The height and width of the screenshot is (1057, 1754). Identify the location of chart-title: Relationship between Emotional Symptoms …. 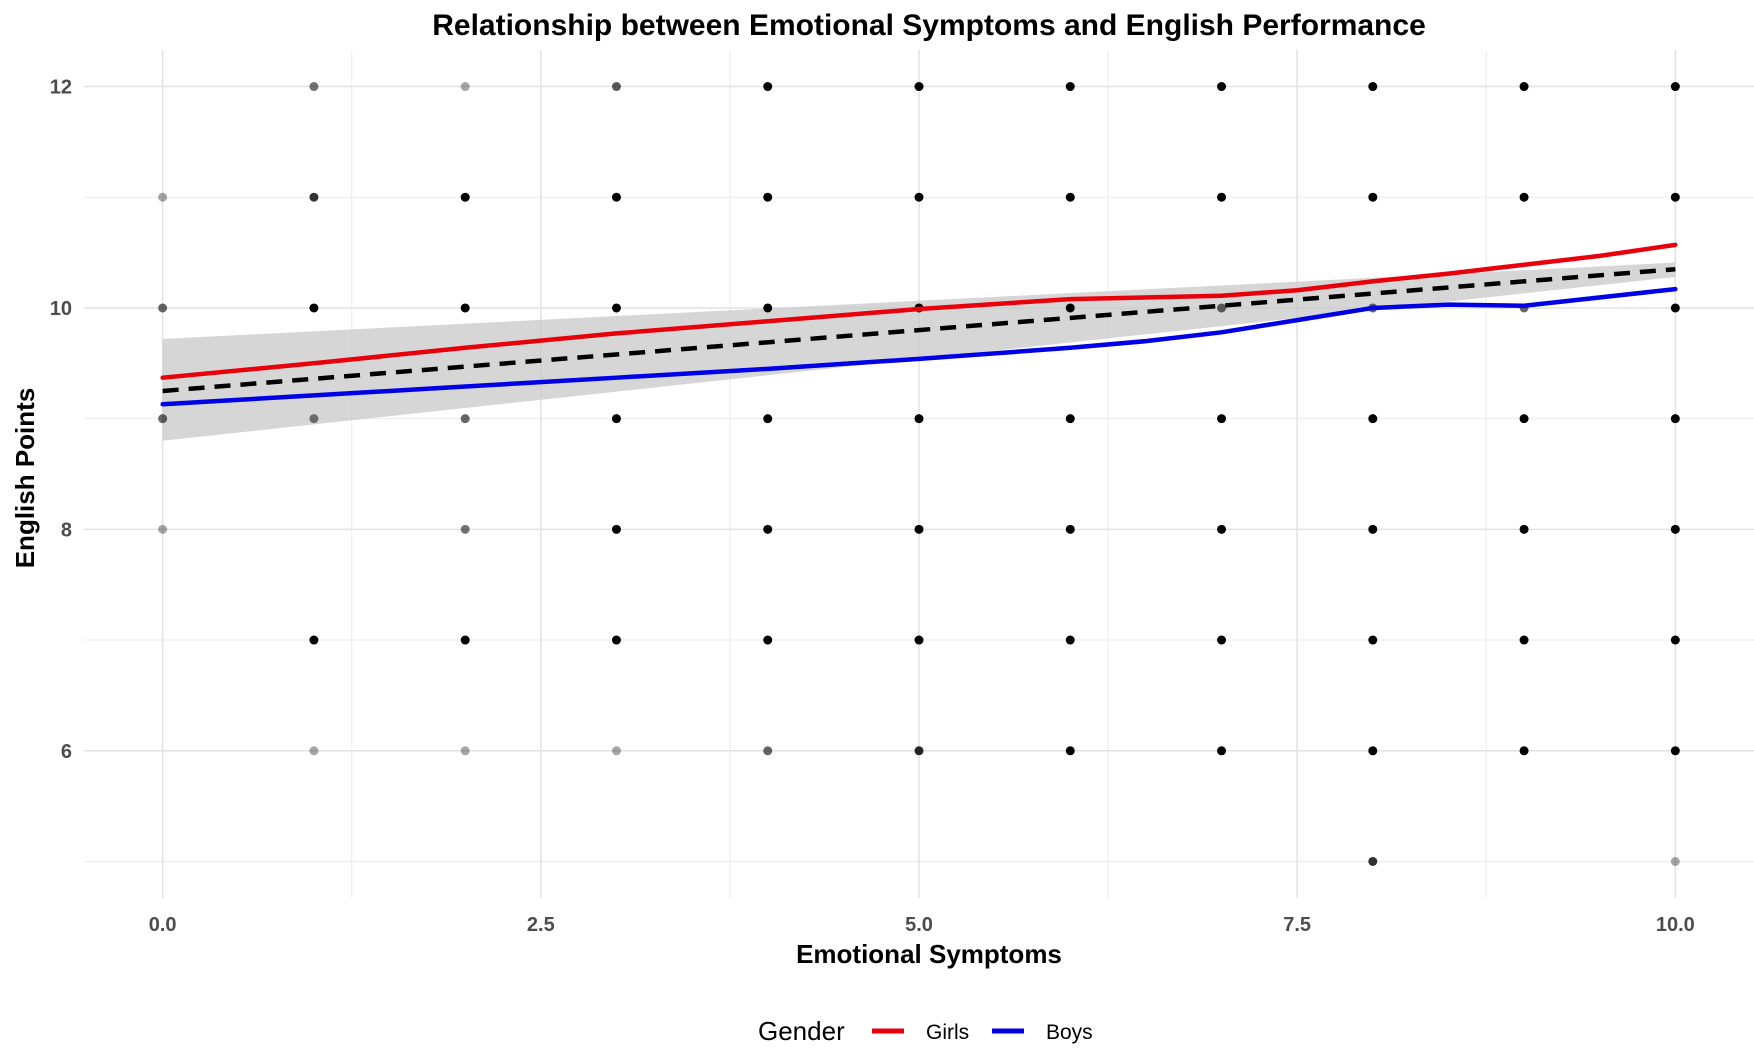
(929, 25).